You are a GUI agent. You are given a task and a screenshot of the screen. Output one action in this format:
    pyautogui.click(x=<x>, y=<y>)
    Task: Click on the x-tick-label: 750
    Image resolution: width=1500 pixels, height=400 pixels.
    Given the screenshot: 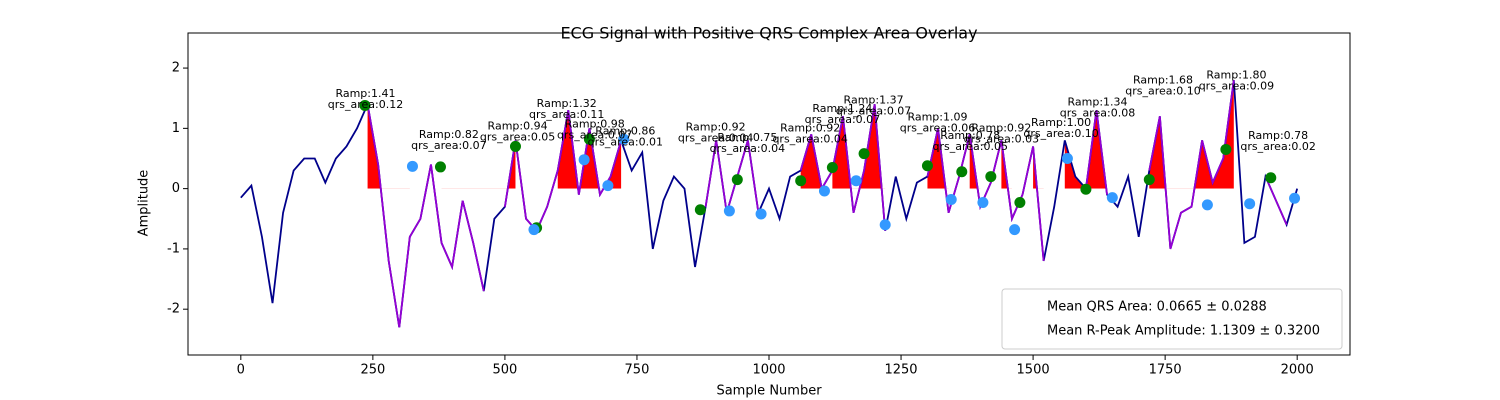 What is the action you would take?
    pyautogui.click(x=637, y=370)
    